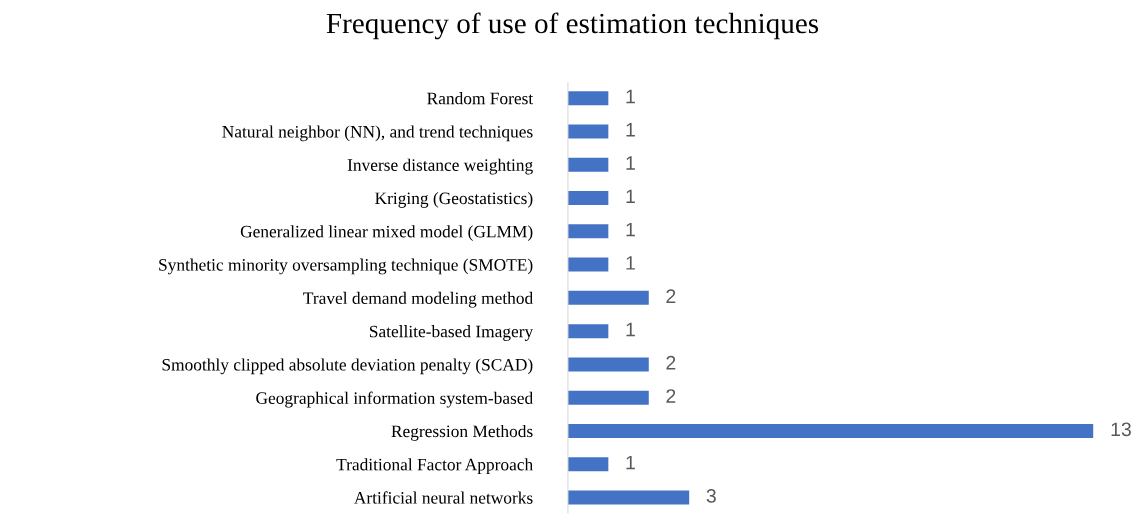  I want to click on y-tick-label: Satellite-based Imagery, so click(451, 333).